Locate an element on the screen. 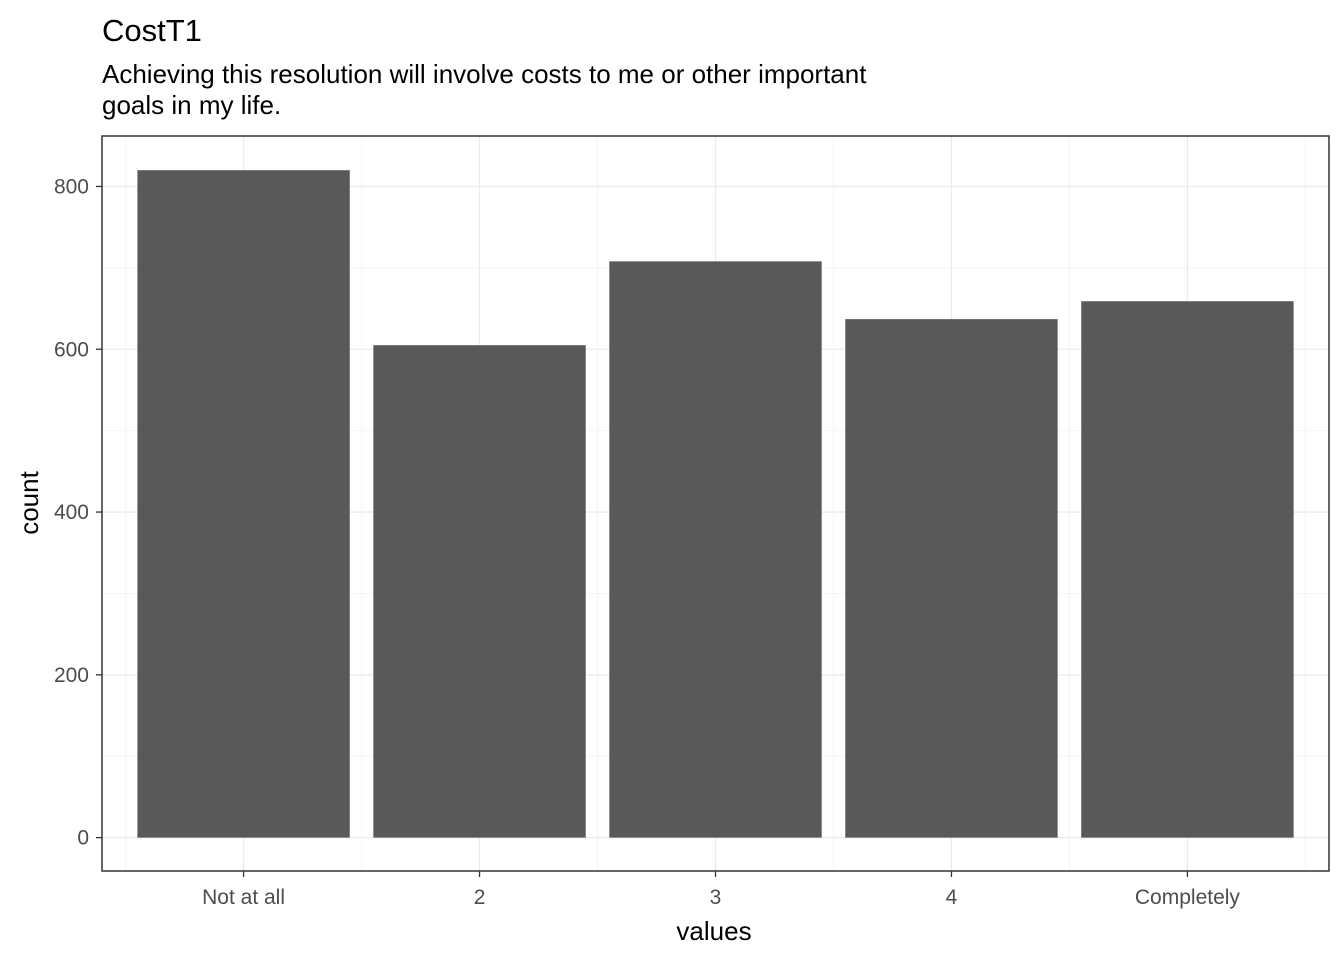 This screenshot has width=1344, height=960. x-tick-label: Not at all is located at coordinates (243, 897).